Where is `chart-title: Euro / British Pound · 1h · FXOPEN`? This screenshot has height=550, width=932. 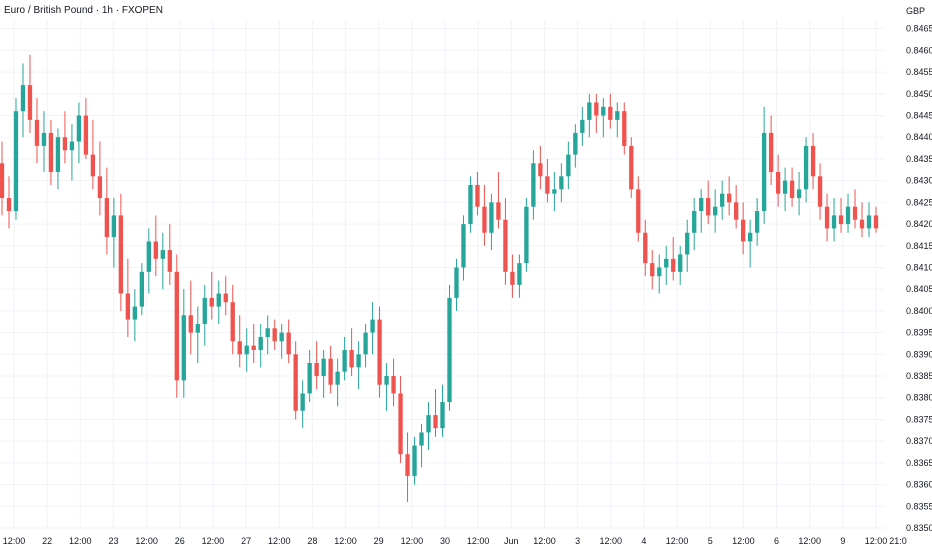
chart-title: Euro / British Pound · 1h · FXOPEN is located at coordinates (83, 10).